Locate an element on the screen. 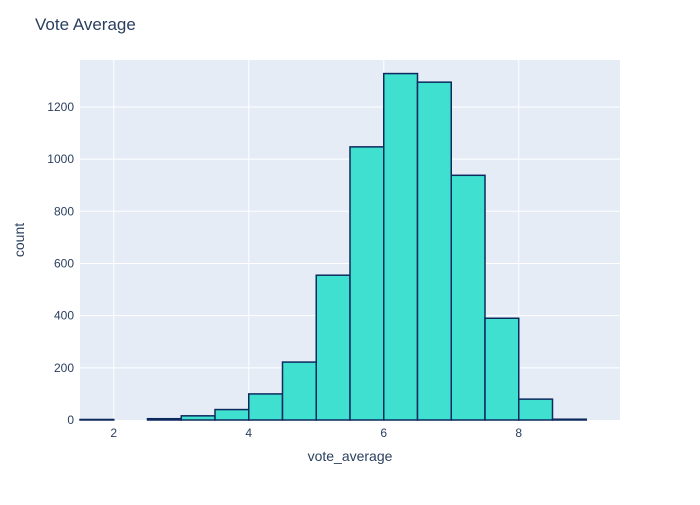 This screenshot has height=505, width=700. y-axis-ticks: 0 200 400 600 800 1000 1200 is located at coordinates (60, 263).